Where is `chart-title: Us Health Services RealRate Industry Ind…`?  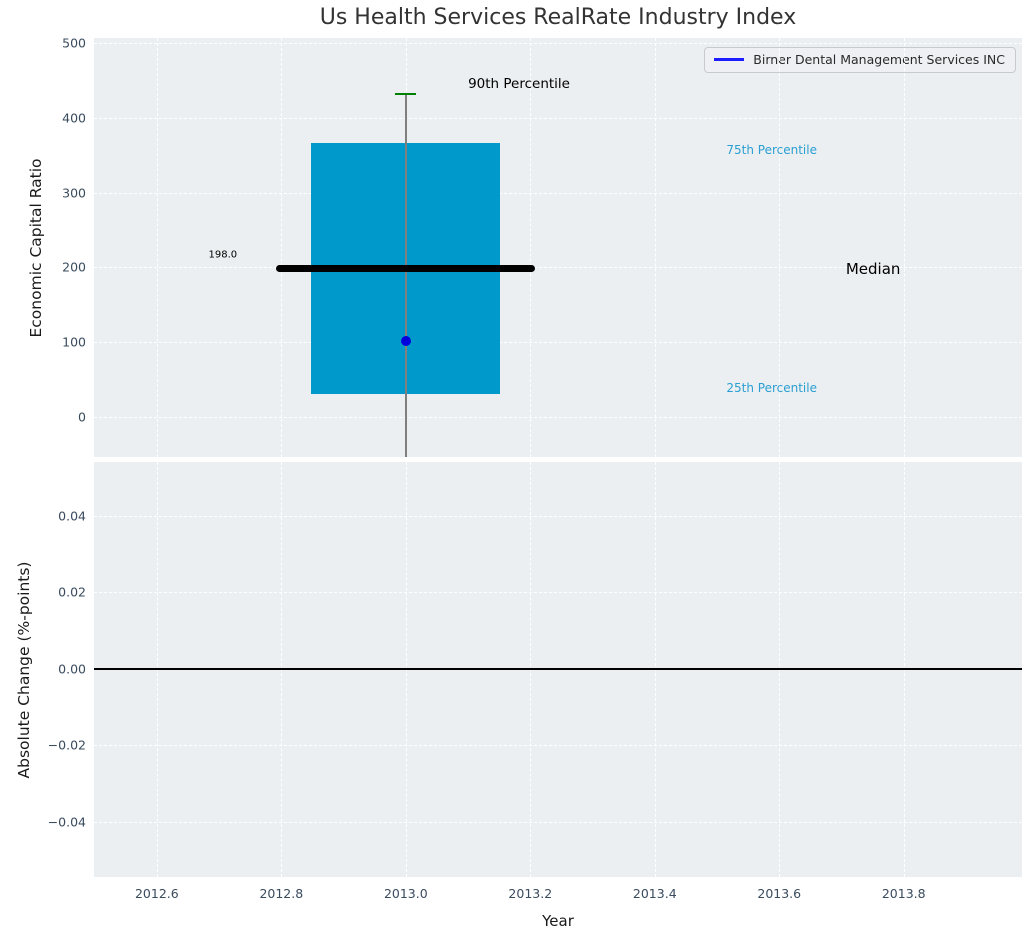 chart-title: Us Health Services RealRate Industry Ind… is located at coordinates (558, 17).